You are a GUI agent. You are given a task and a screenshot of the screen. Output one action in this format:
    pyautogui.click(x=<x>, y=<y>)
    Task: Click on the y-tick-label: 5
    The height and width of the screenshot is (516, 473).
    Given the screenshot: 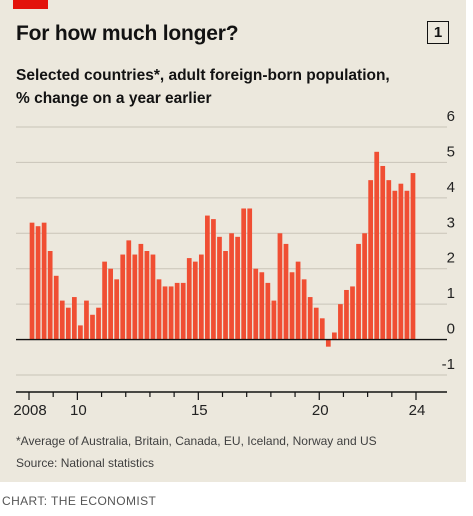 What is the action you would take?
    pyautogui.click(x=451, y=151)
    